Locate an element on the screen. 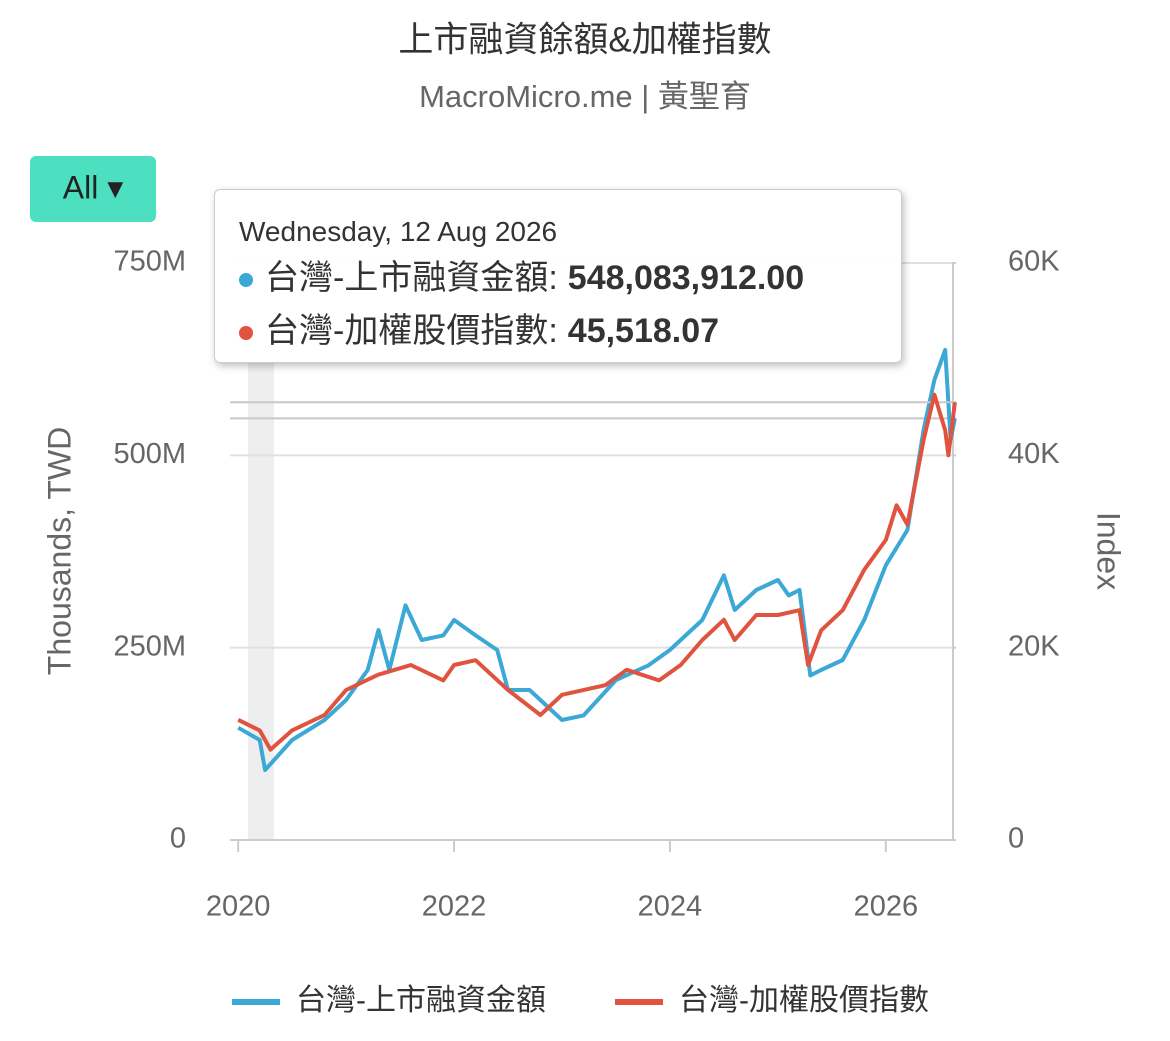  tooltip-value: 548,083,912.00 is located at coordinates (686, 278).